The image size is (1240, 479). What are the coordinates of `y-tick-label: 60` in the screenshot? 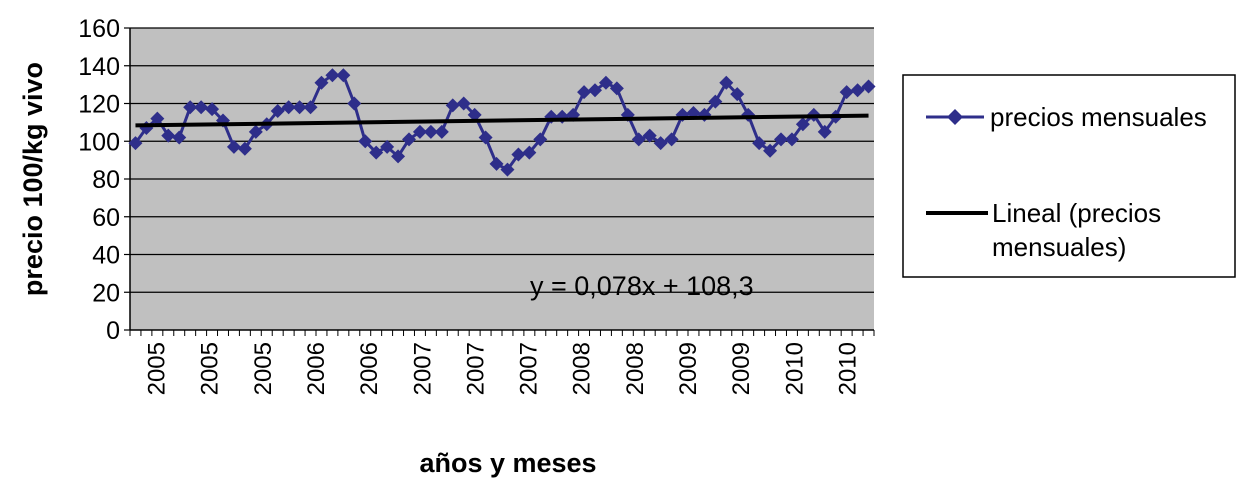 It's located at (106, 218).